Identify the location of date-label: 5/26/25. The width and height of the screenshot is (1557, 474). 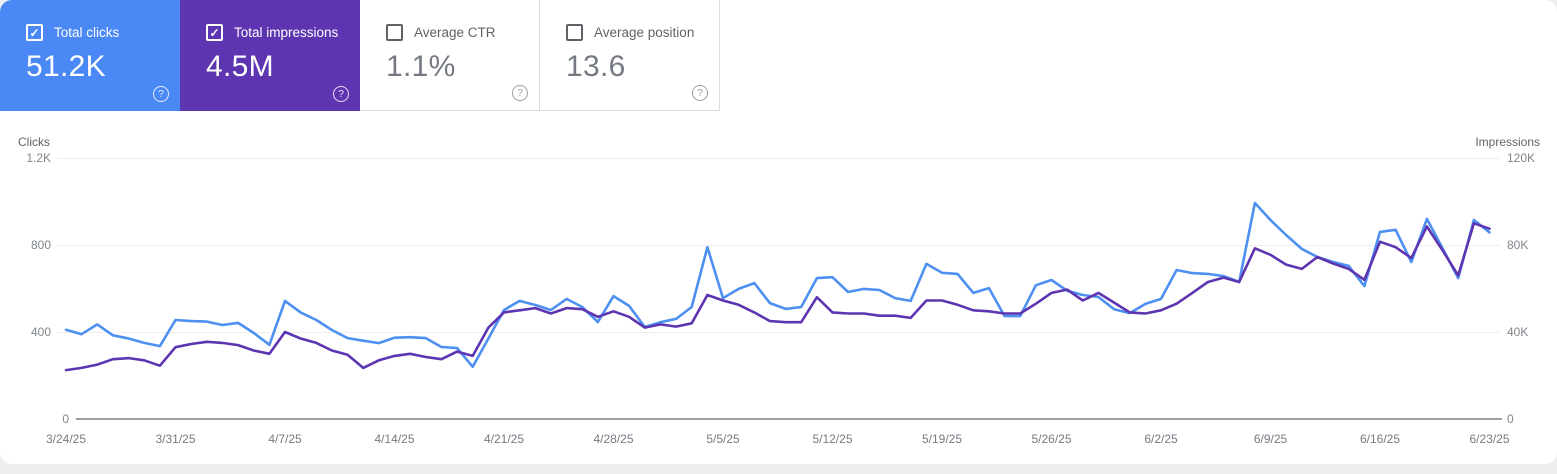
(1051, 439).